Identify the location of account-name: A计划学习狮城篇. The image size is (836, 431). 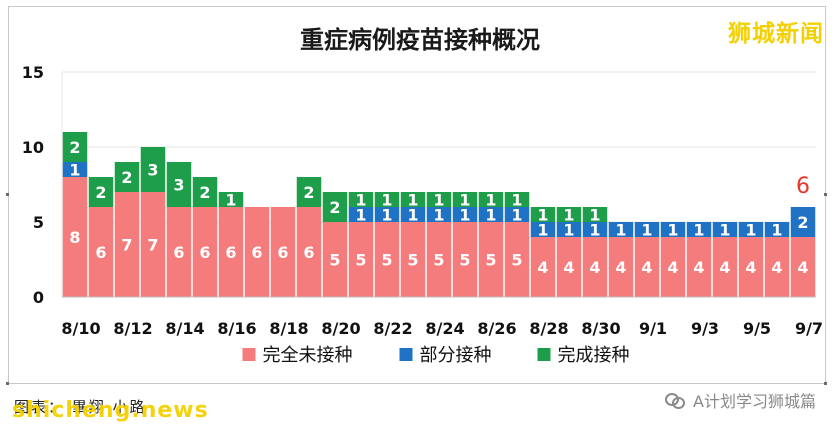
(754, 401).